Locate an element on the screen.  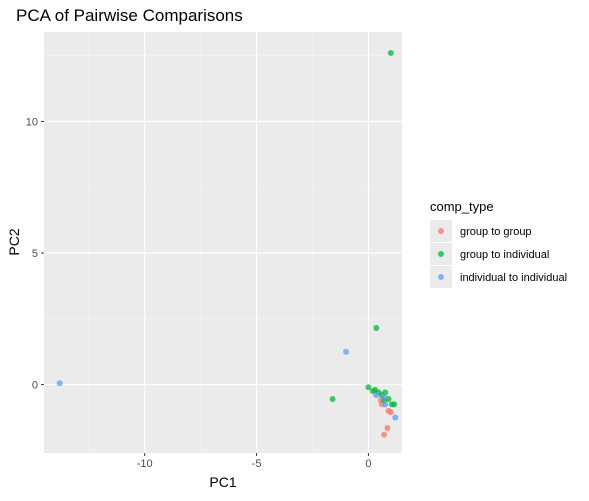
x-tick-label: -5 is located at coordinates (257, 464).